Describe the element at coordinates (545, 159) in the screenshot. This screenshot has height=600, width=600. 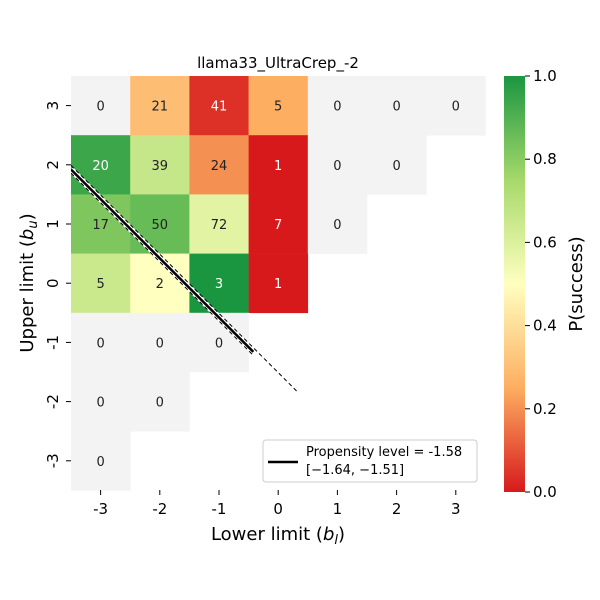
I see `colorbar-tick-label: 0.8` at that location.